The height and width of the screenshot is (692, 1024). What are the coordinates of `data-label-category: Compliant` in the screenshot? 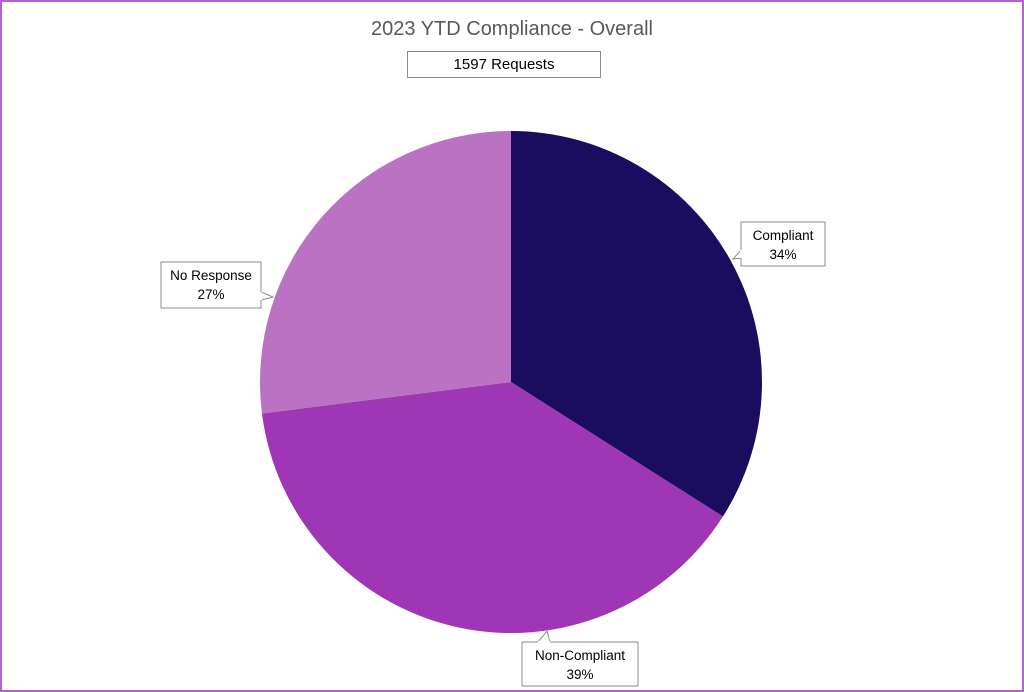 It's located at (783, 235).